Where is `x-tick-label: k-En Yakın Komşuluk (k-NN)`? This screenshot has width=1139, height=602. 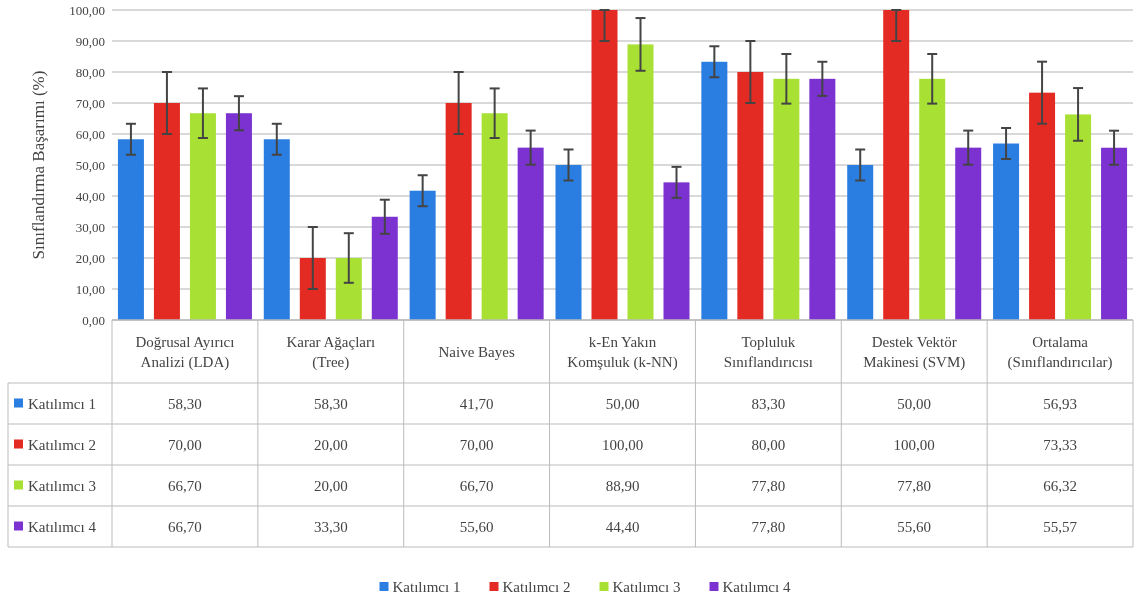
x-tick-label: k-En Yakın Komşuluk (k-NN) is located at coordinates (622, 352).